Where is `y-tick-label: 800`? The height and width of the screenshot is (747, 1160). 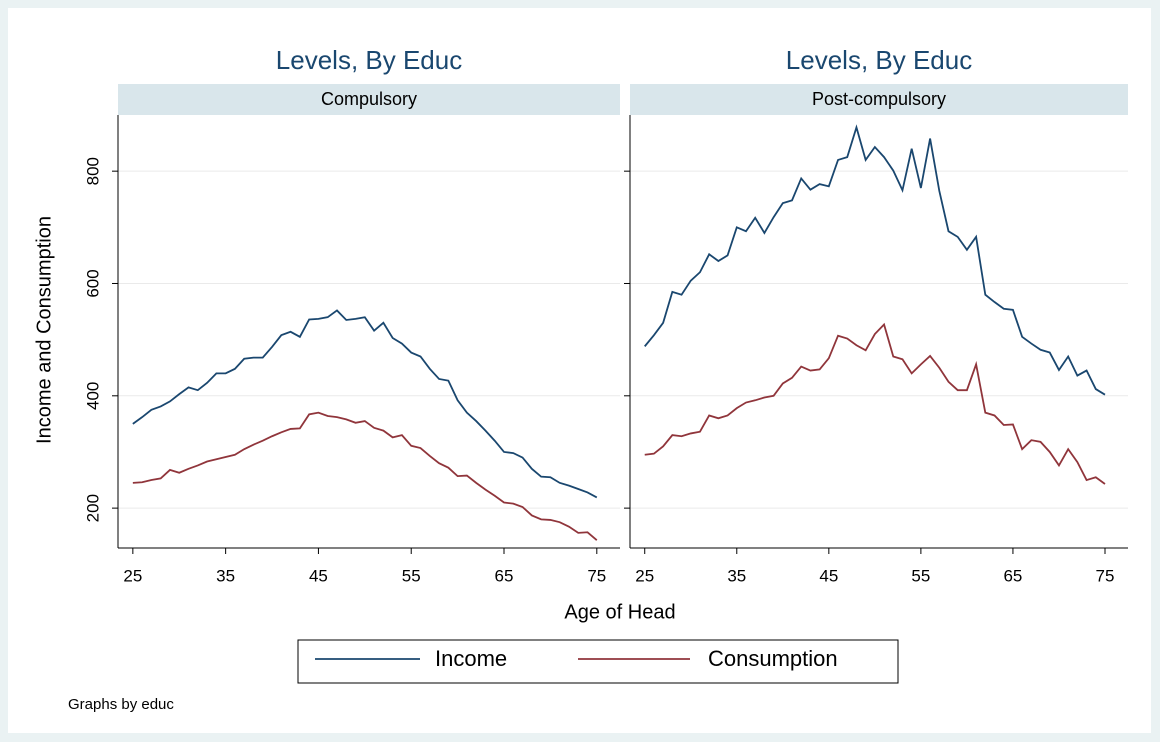 y-tick-label: 800 is located at coordinates (92, 171).